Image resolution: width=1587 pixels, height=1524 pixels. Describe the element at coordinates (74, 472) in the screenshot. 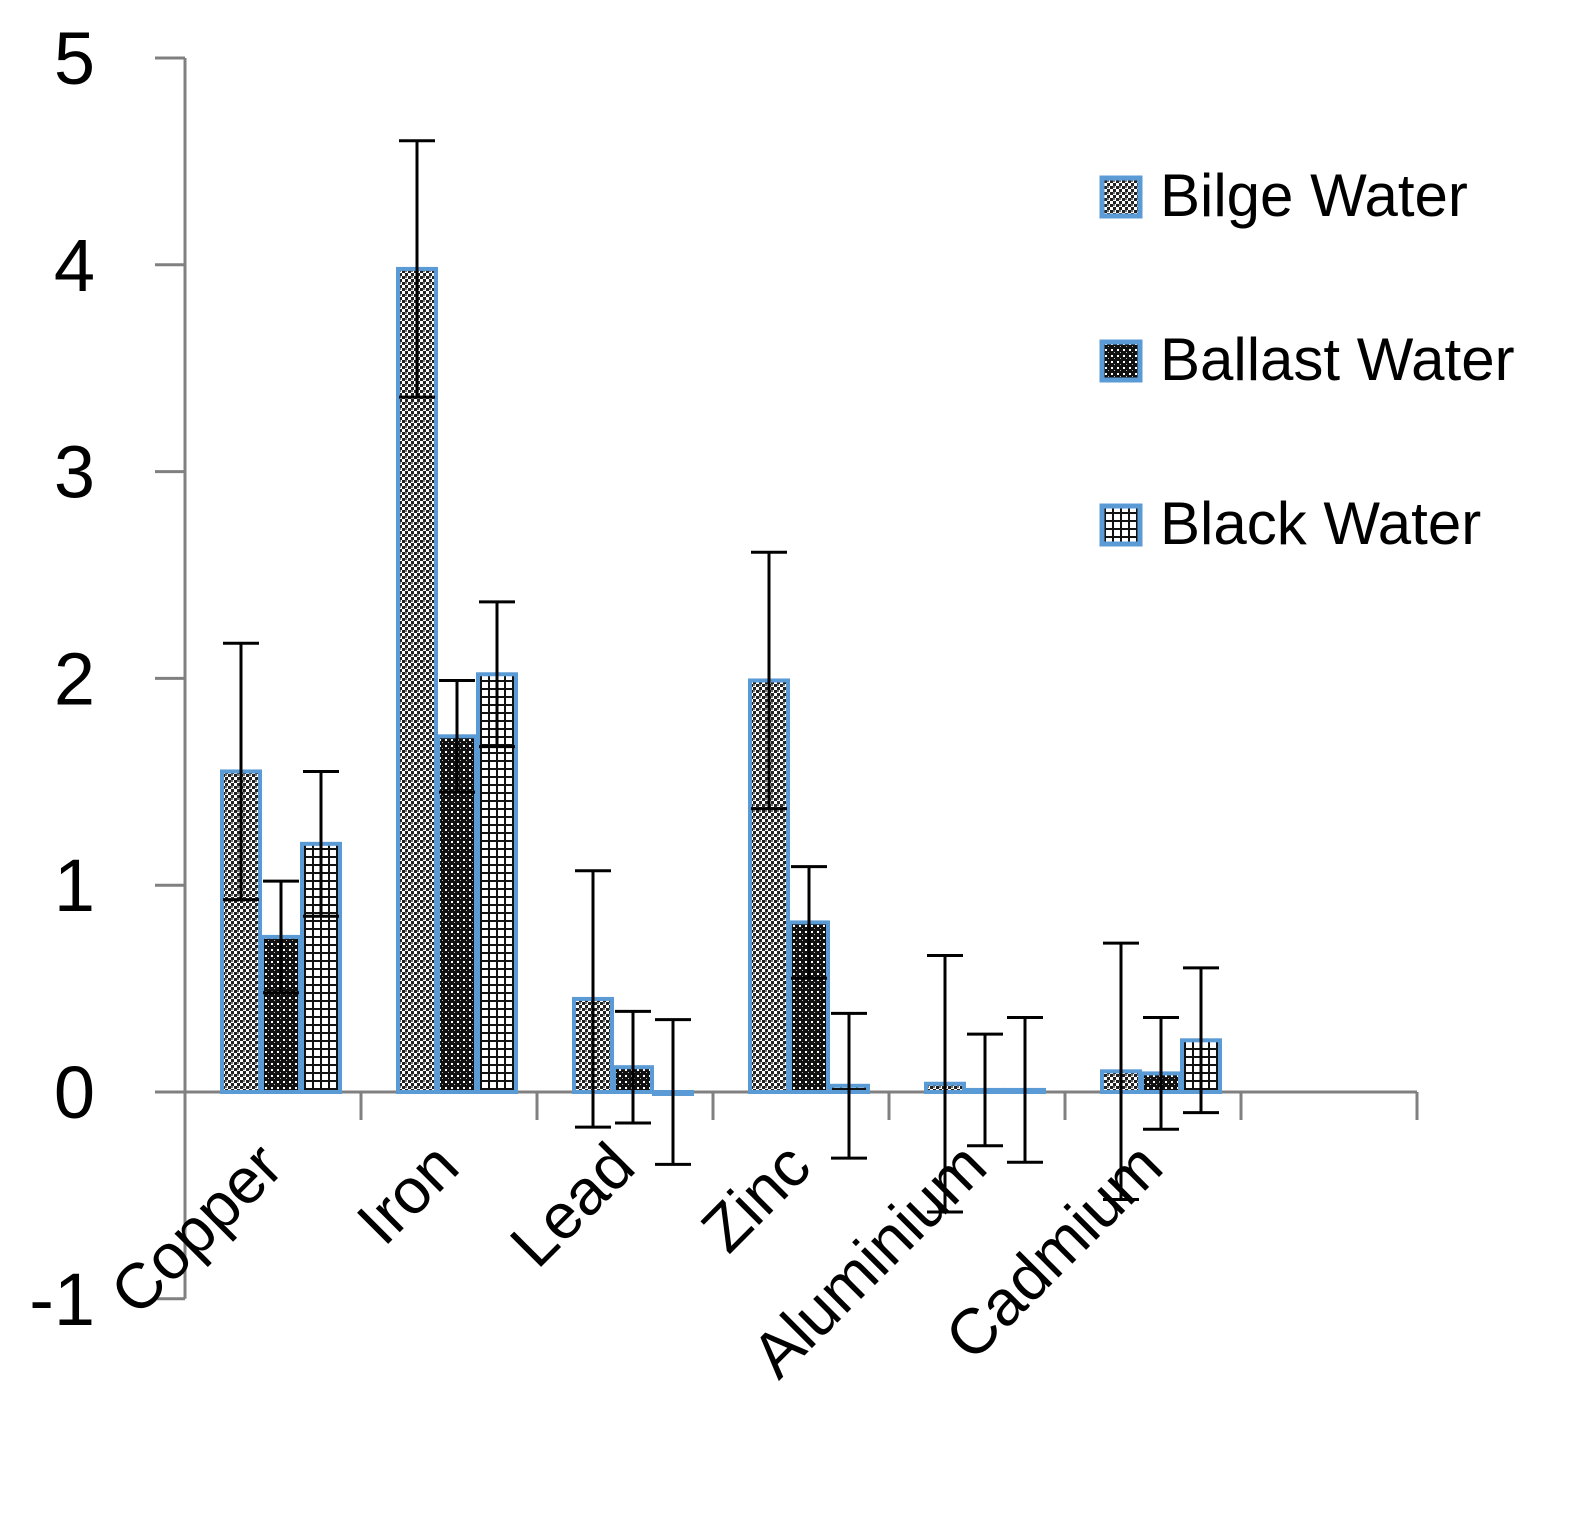

I see `y-tick-label: 3` at that location.